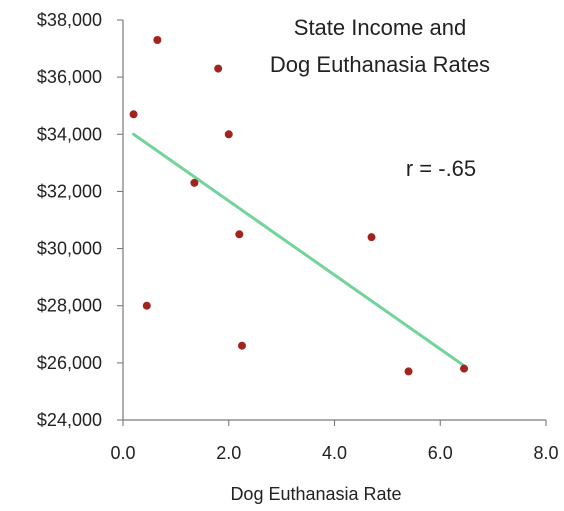  What do you see at coordinates (69, 249) in the screenshot?
I see `y-tick-label: $30,000` at bounding box center [69, 249].